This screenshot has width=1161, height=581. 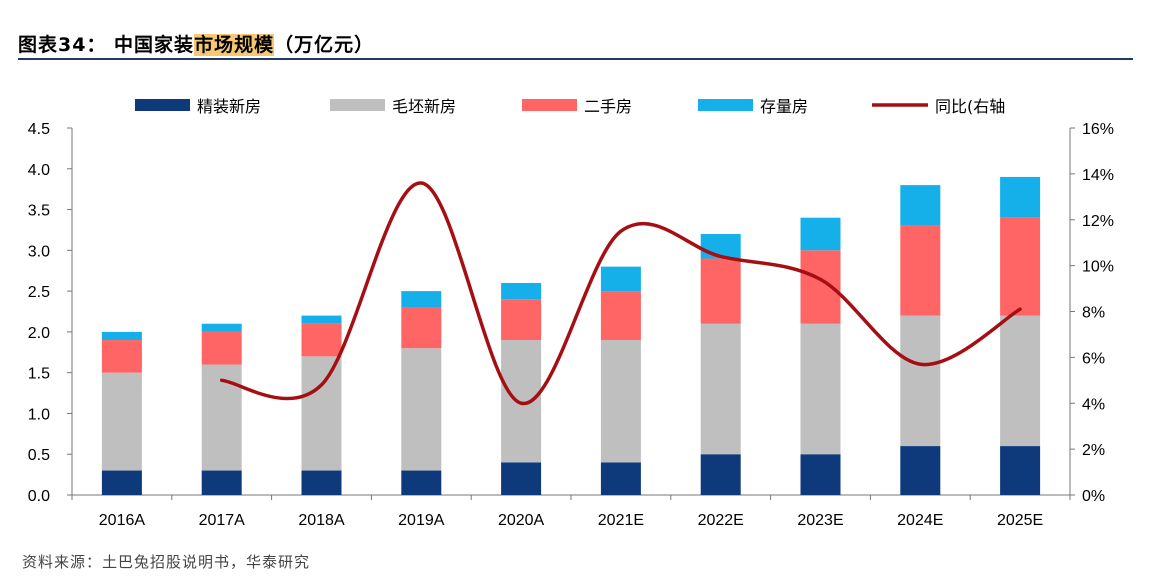 I want to click on y-right-tick-label: 8%, so click(x=1093, y=313).